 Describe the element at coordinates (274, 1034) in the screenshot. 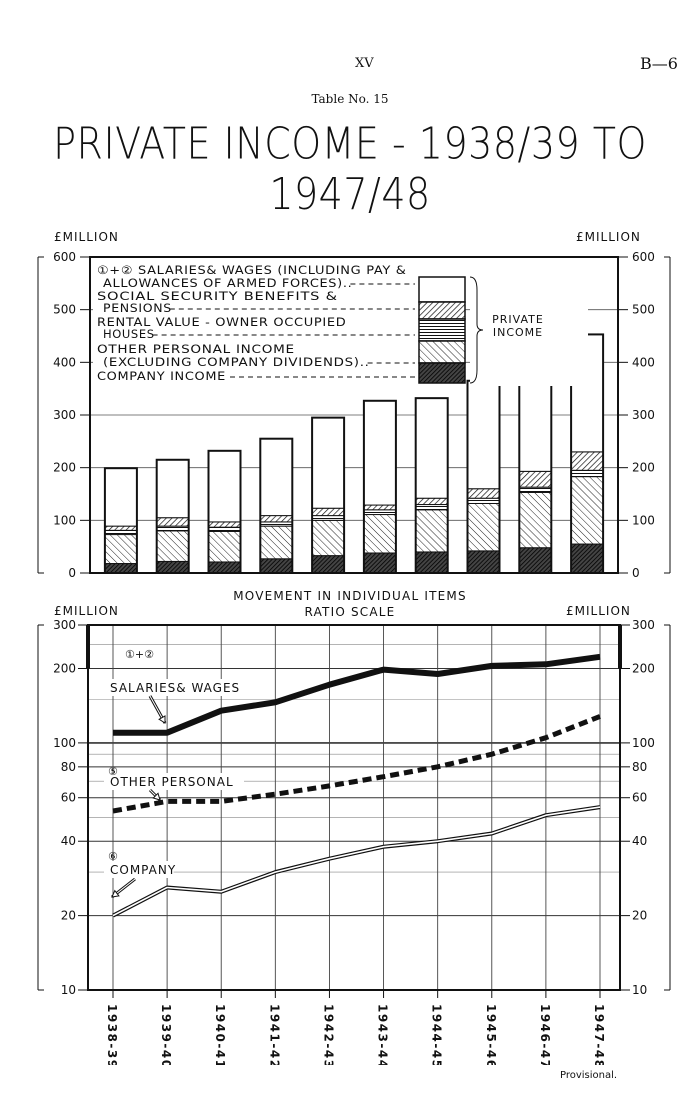

I see `x-tick-label: 1941-42` at that location.